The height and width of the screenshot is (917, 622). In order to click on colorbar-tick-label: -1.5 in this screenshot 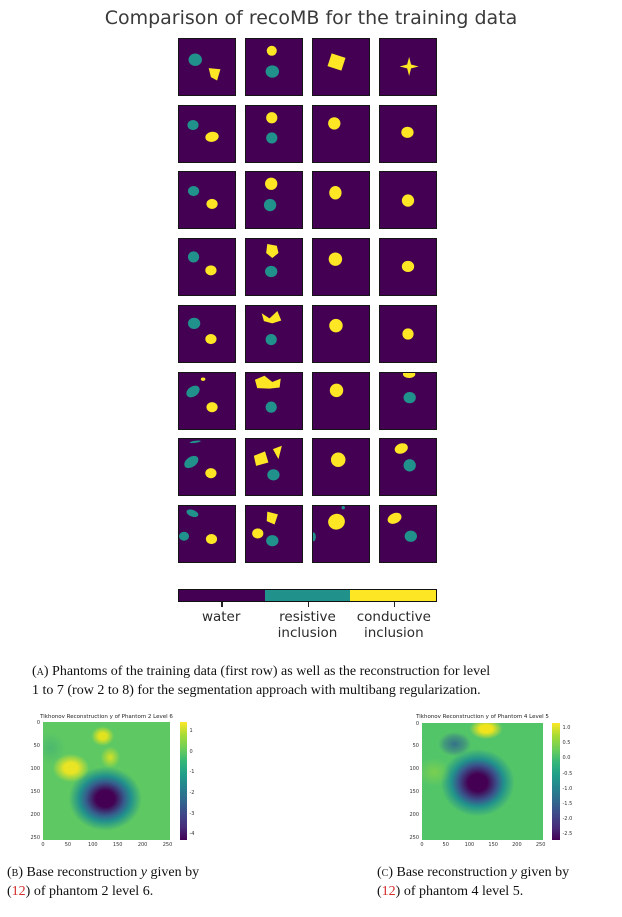, I will do `click(567, 803)`.